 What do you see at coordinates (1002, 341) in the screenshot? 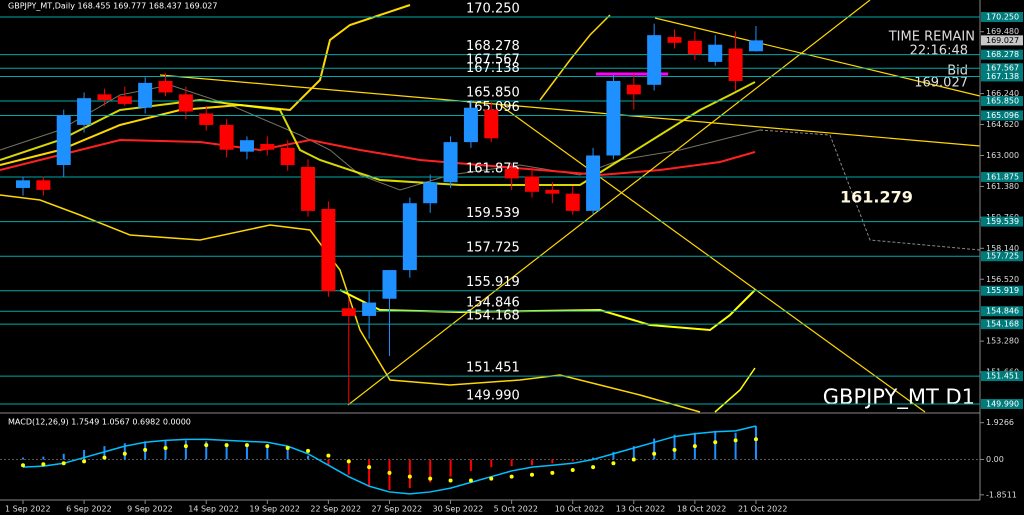
I see `y-tick-label: 153.280` at bounding box center [1002, 341].